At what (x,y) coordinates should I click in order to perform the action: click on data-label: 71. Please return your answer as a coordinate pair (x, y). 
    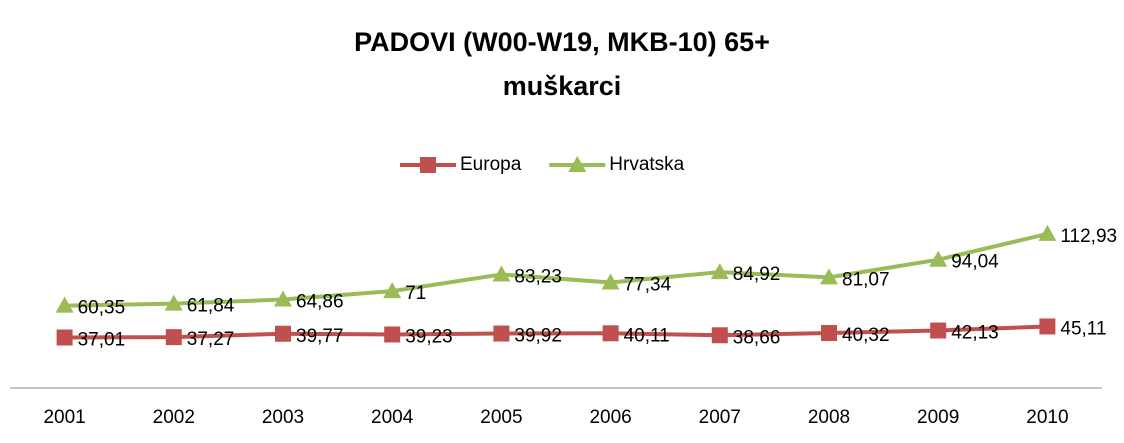
    Looking at the image, I should click on (415, 293).